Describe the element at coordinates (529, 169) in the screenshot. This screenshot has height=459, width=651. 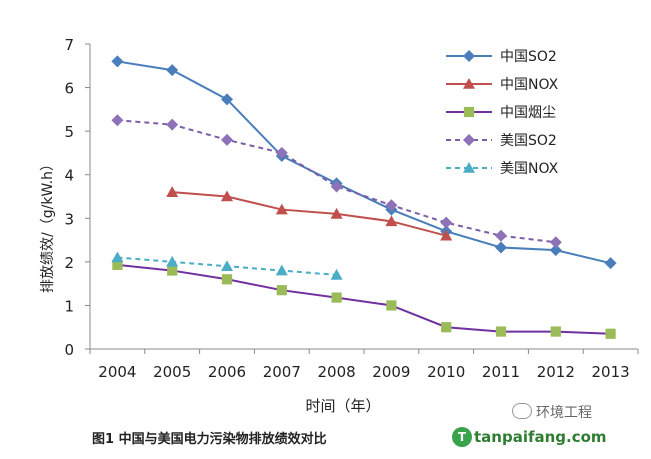
I see `legend-label-4: 美国NOX` at that location.